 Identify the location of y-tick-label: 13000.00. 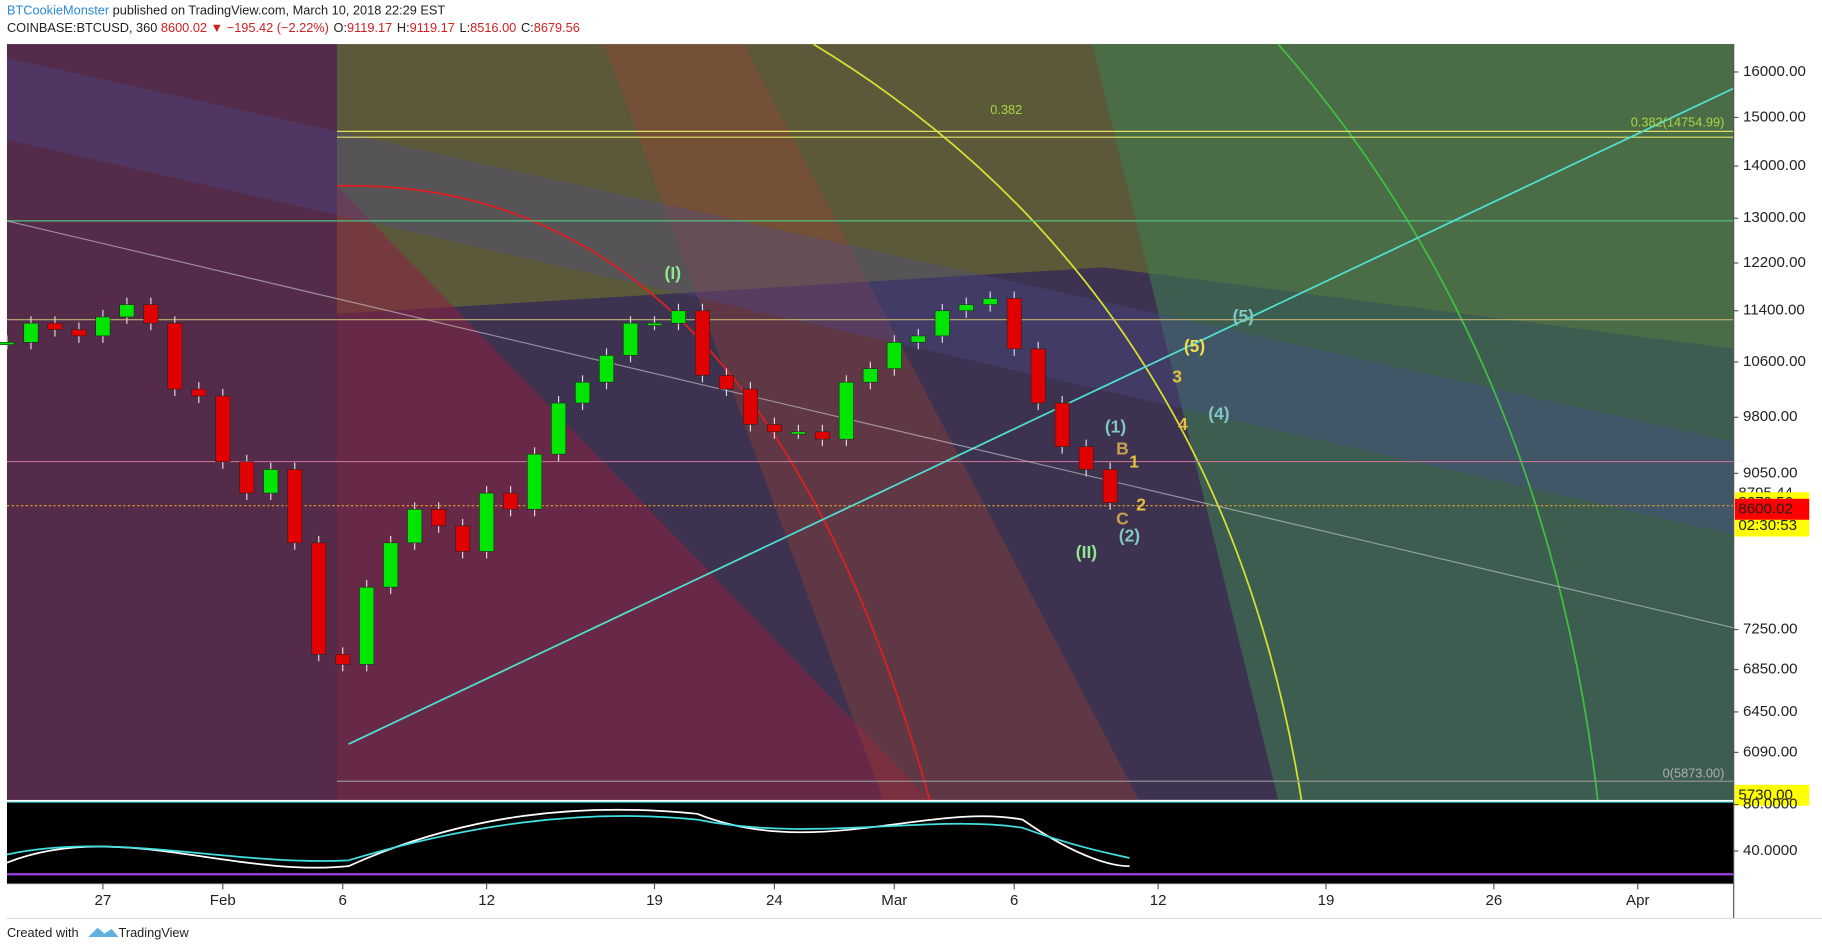
(1774, 217).